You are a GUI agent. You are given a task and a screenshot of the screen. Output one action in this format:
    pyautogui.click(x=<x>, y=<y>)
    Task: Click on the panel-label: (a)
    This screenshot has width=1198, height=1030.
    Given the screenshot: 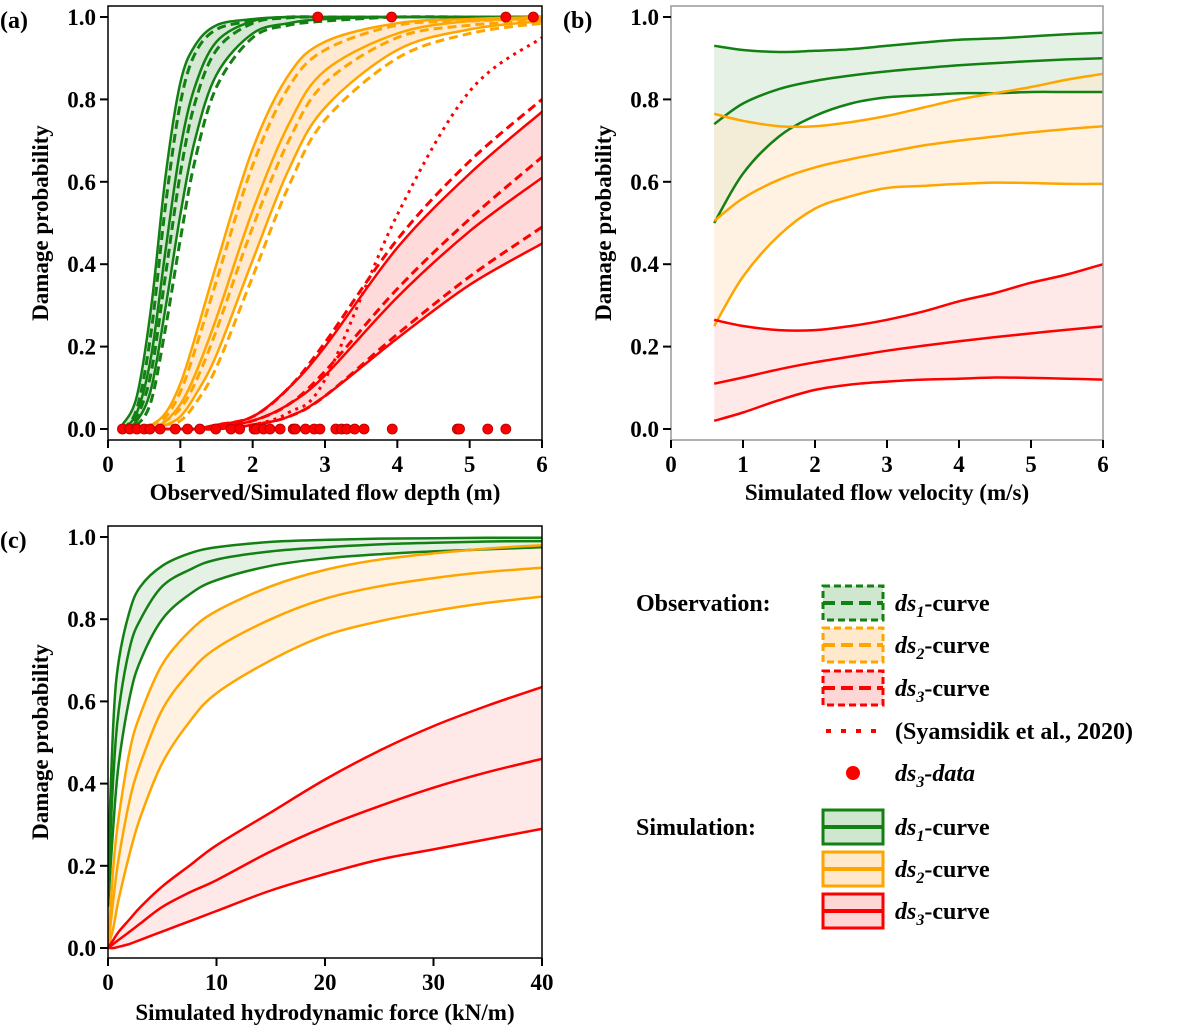 What is the action you would take?
    pyautogui.click(x=14, y=21)
    